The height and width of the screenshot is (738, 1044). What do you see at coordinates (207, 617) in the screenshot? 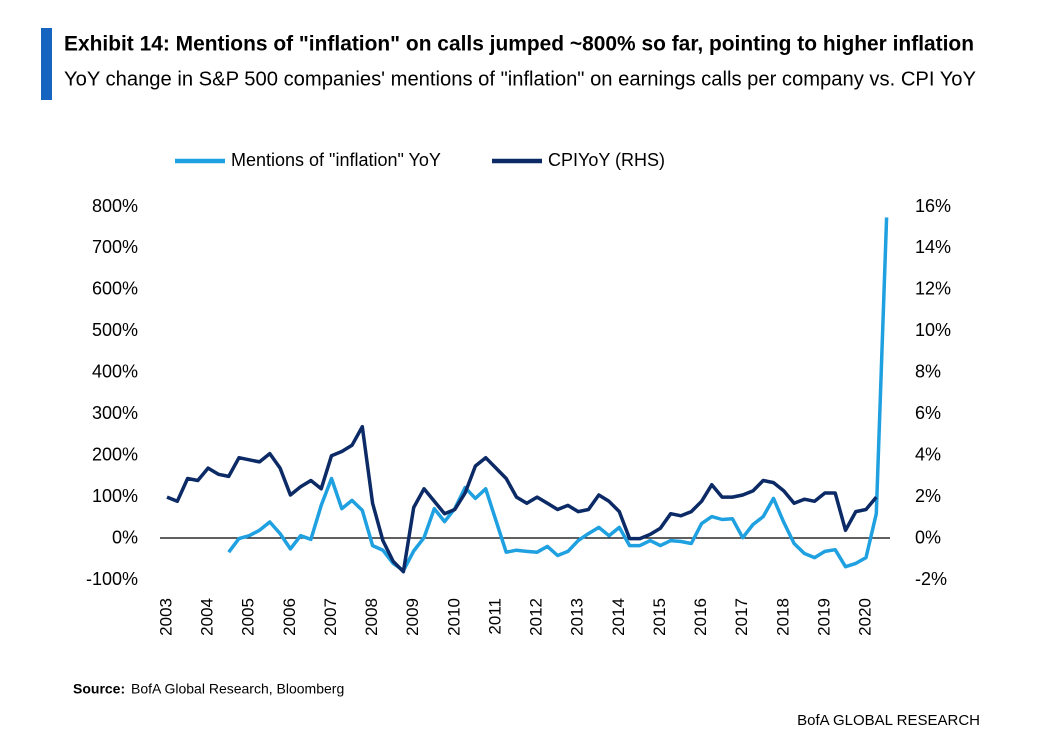
I see `x-tick-label: 2004` at bounding box center [207, 617].